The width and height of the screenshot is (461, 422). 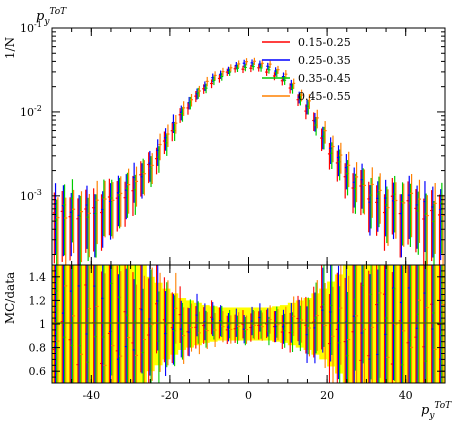 What do you see at coordinates (306, 69) in the screenshot?
I see `legend: 0.15-0.25 0.25-0.35 0.35-0.45 0.45-0.55` at bounding box center [306, 69].